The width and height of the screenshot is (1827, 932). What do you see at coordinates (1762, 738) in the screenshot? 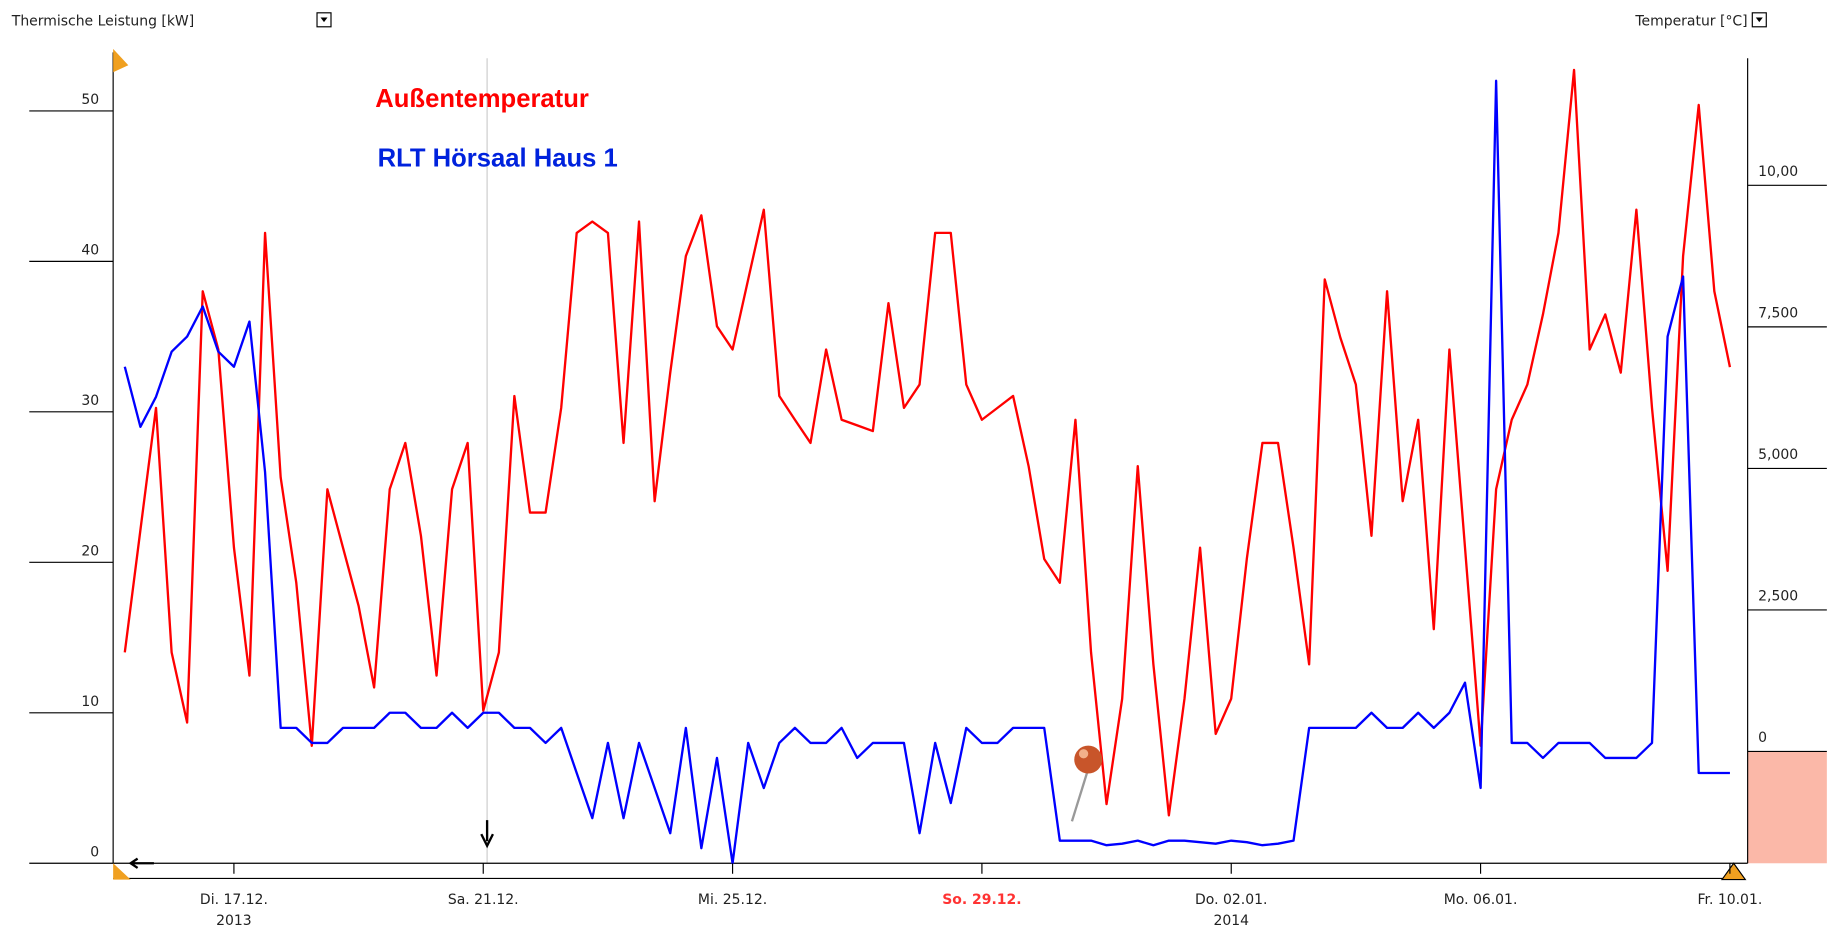
I see `y2-tick-label: 0` at bounding box center [1762, 738].